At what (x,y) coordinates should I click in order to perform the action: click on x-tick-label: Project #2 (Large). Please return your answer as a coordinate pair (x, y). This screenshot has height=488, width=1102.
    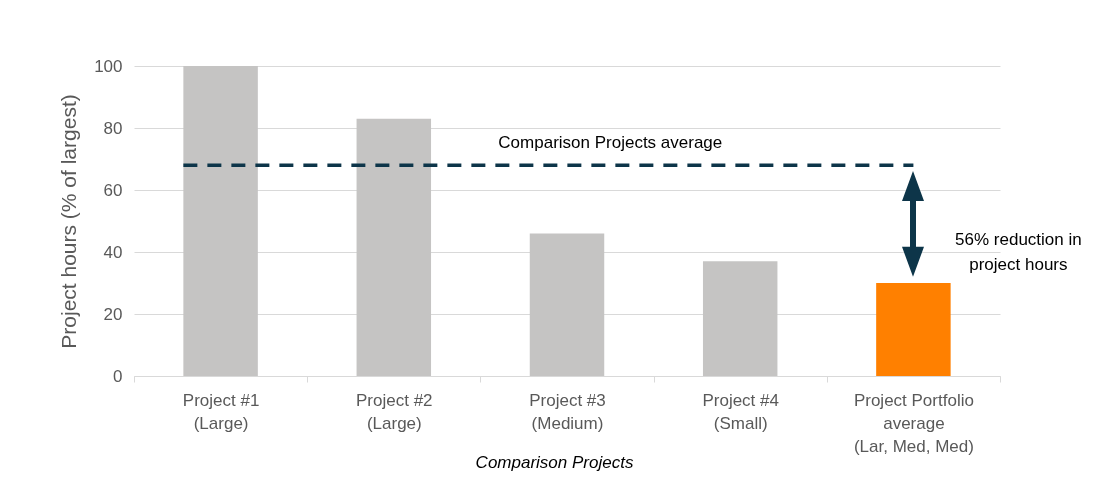
    Looking at the image, I should click on (394, 411).